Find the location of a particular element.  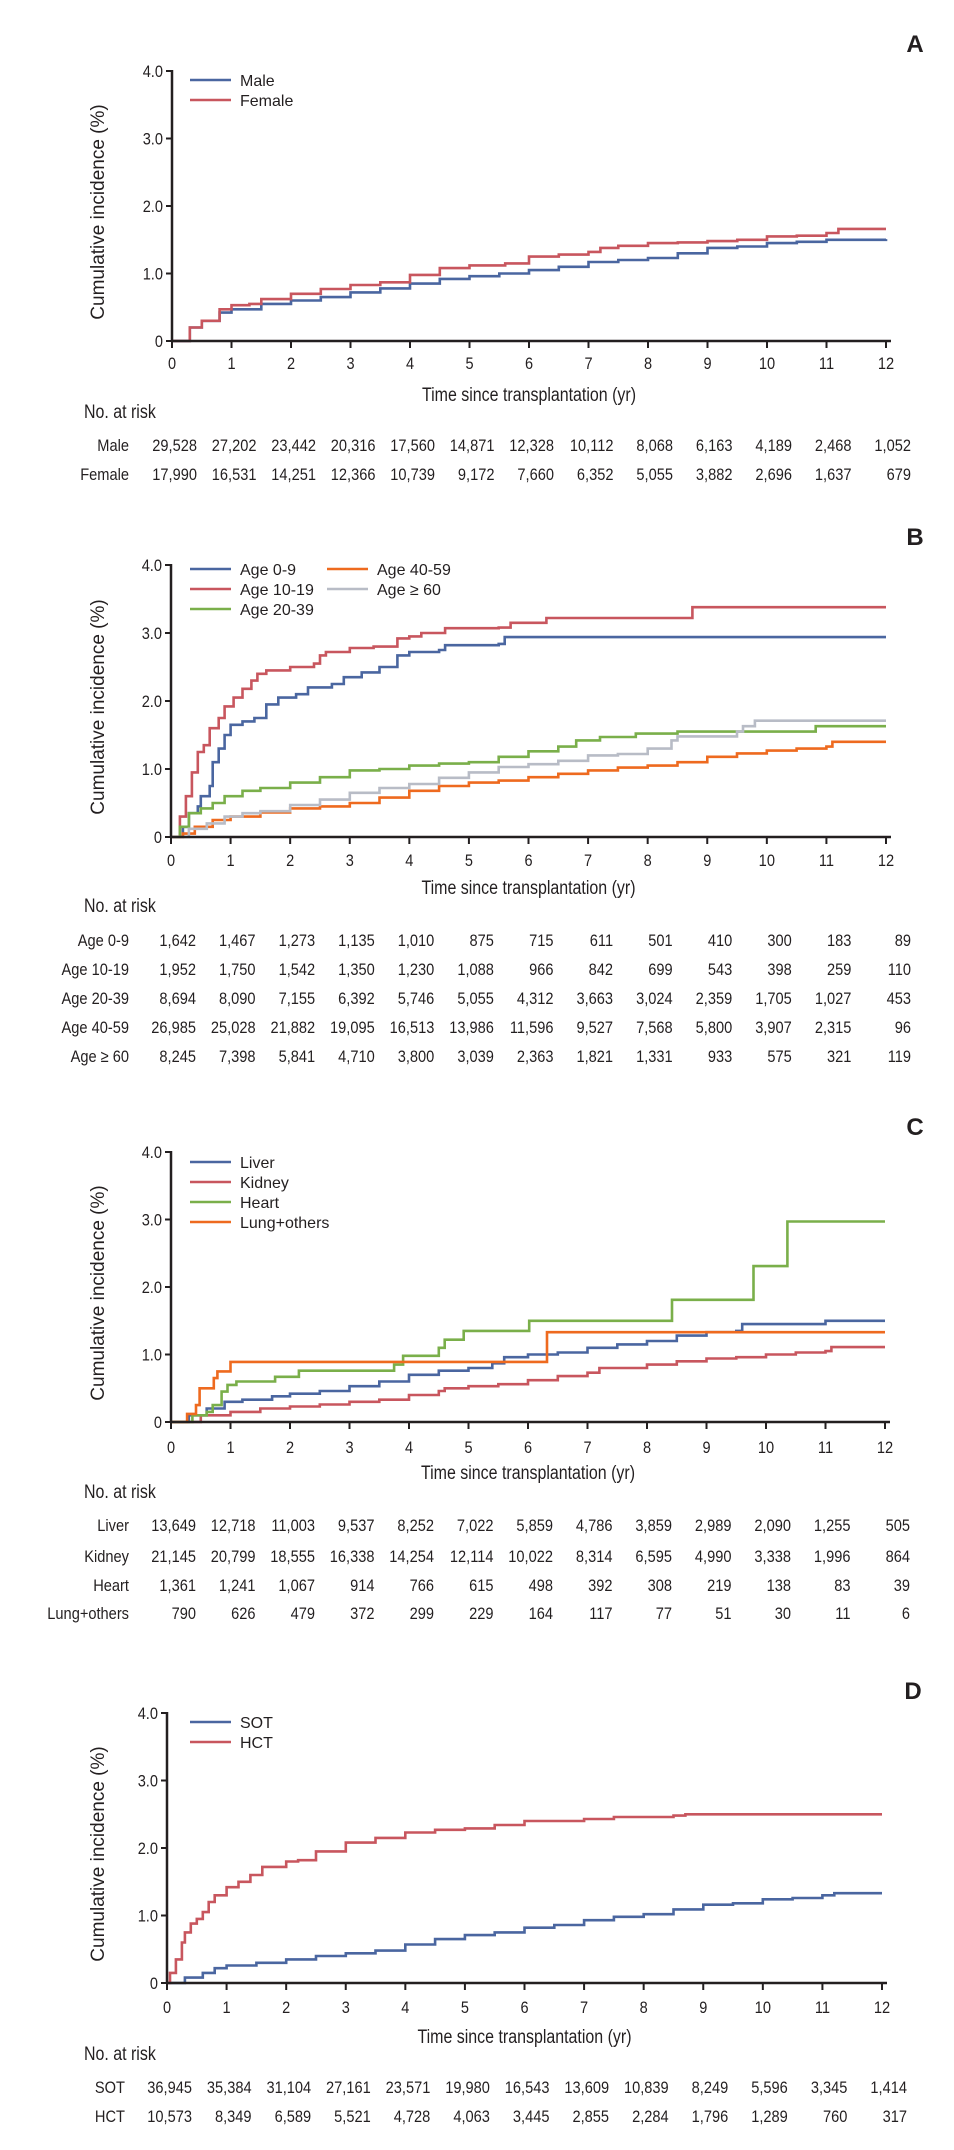

y-tick-label: 4.0 is located at coordinates (152, 565).